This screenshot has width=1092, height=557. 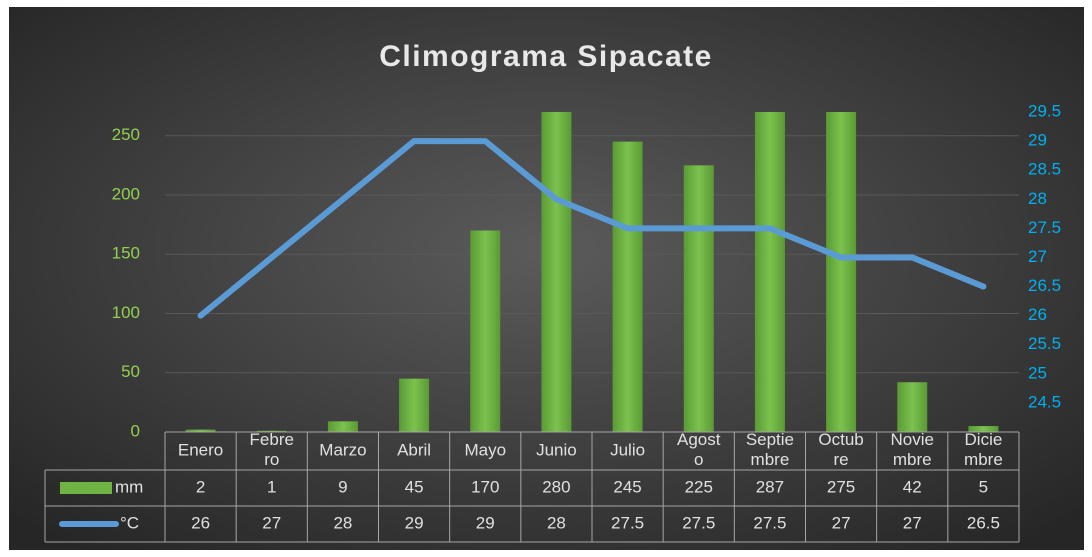 I want to click on y-tick-label: 100, so click(x=126, y=312).